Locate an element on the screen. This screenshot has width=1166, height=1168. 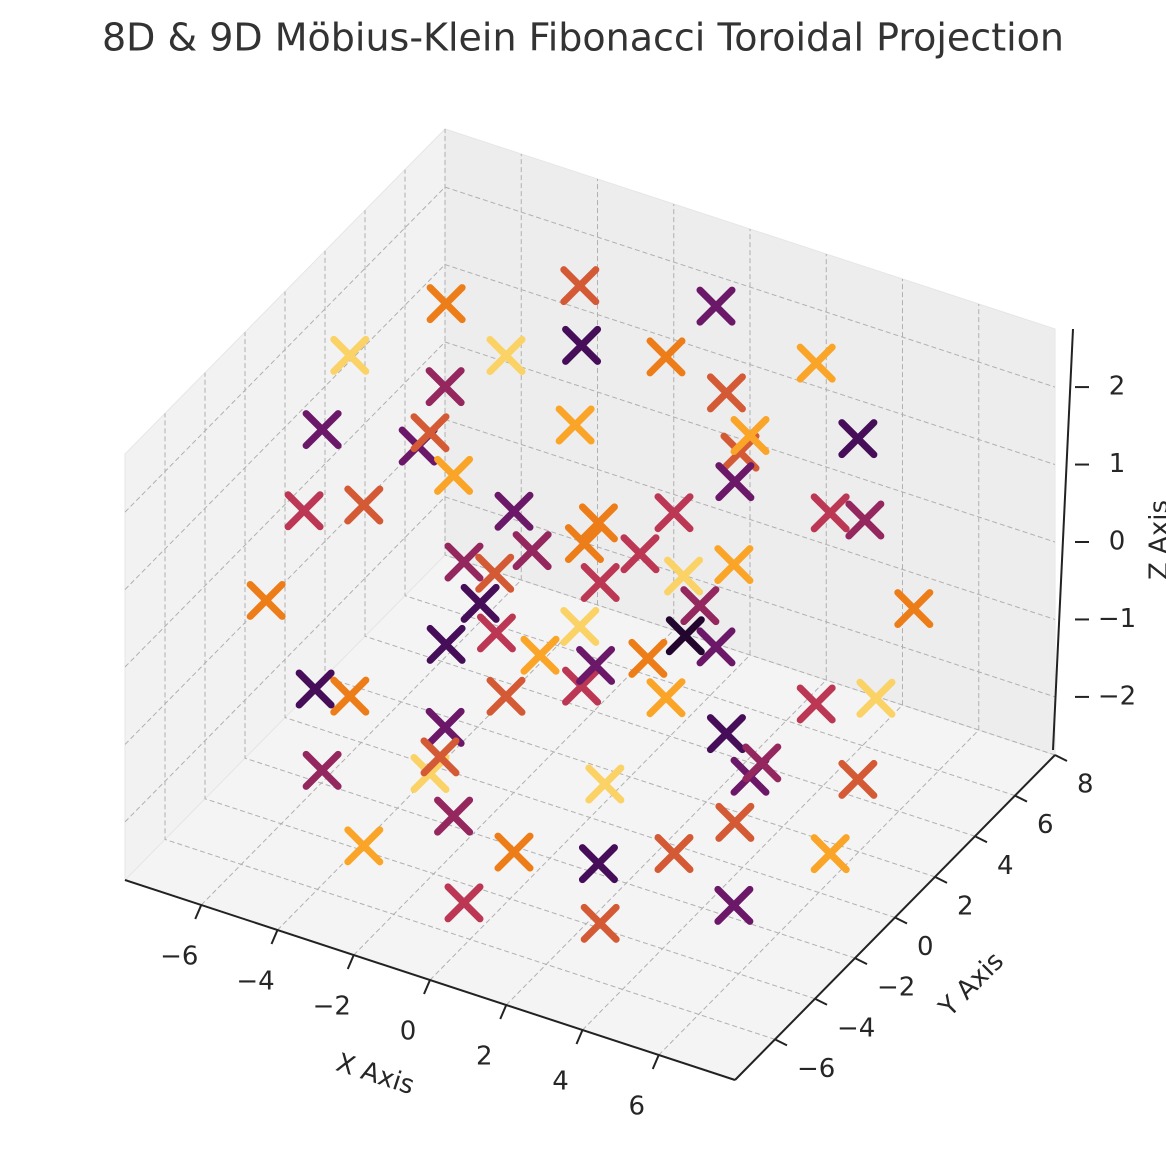
y-axis is located at coordinates (895, 917).